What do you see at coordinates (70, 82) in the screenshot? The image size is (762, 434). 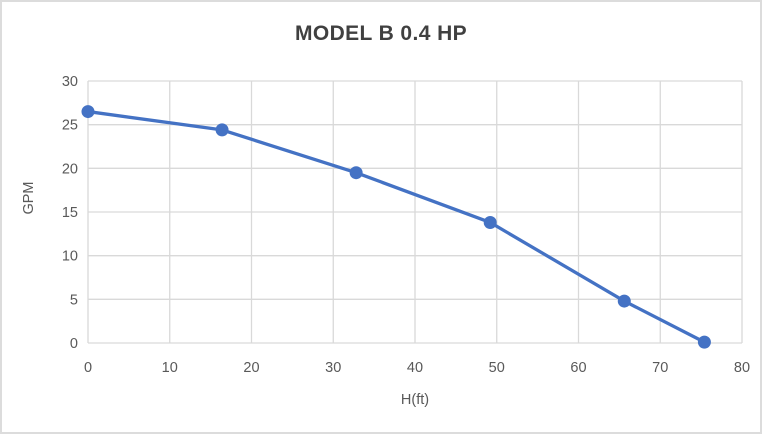 I see `y-tick-label: 30` at bounding box center [70, 82].